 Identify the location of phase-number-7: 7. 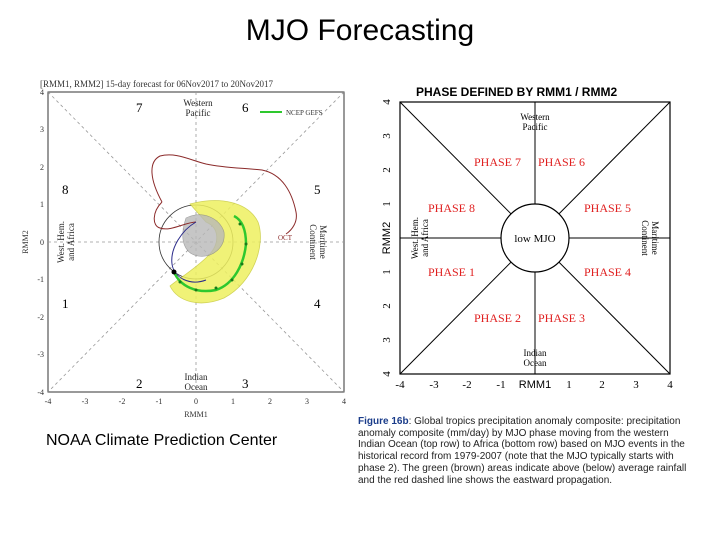
(139, 107).